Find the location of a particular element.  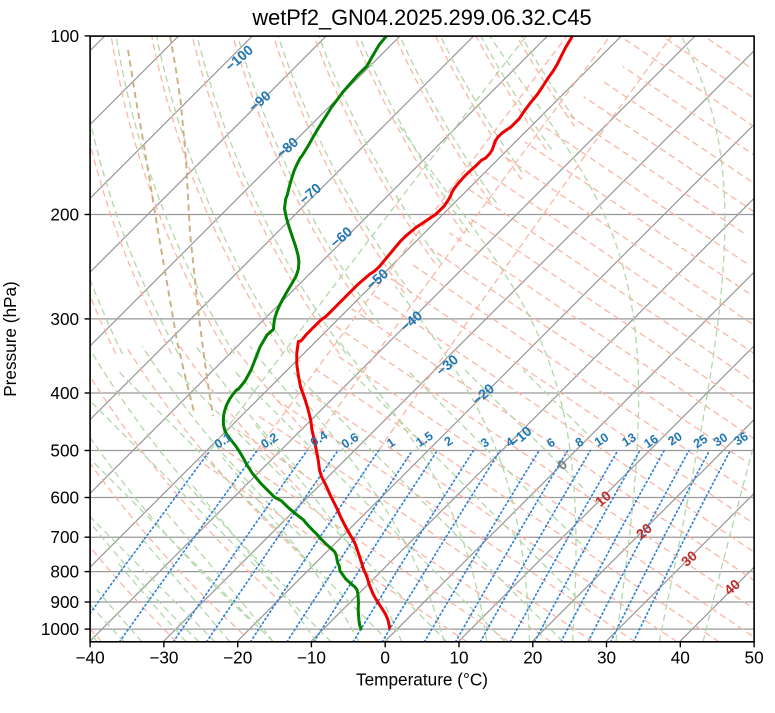

svg-text: 50 is located at coordinates (754, 658).